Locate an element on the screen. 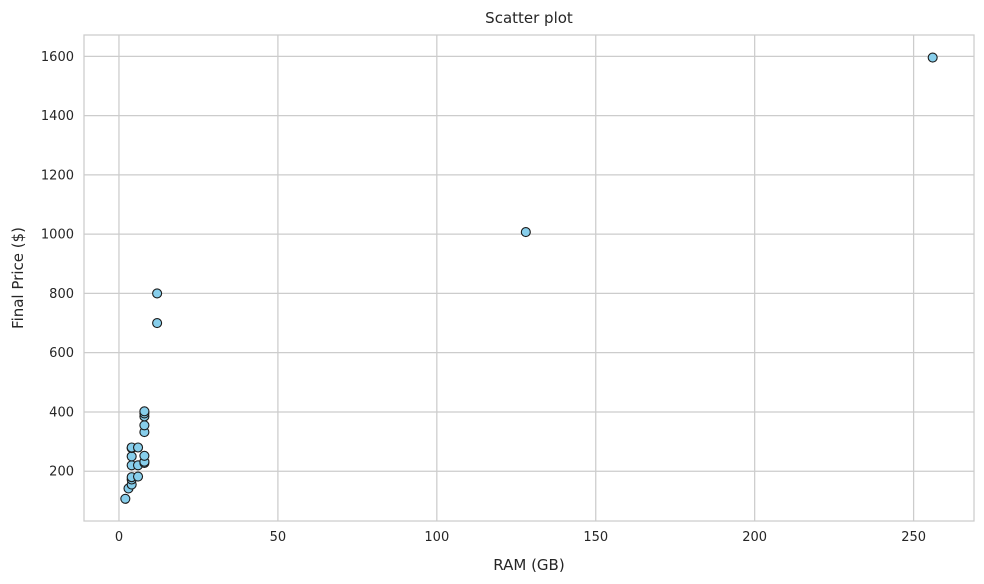 The width and height of the screenshot is (984, 584). y-tick-label: 800 is located at coordinates (61, 294).